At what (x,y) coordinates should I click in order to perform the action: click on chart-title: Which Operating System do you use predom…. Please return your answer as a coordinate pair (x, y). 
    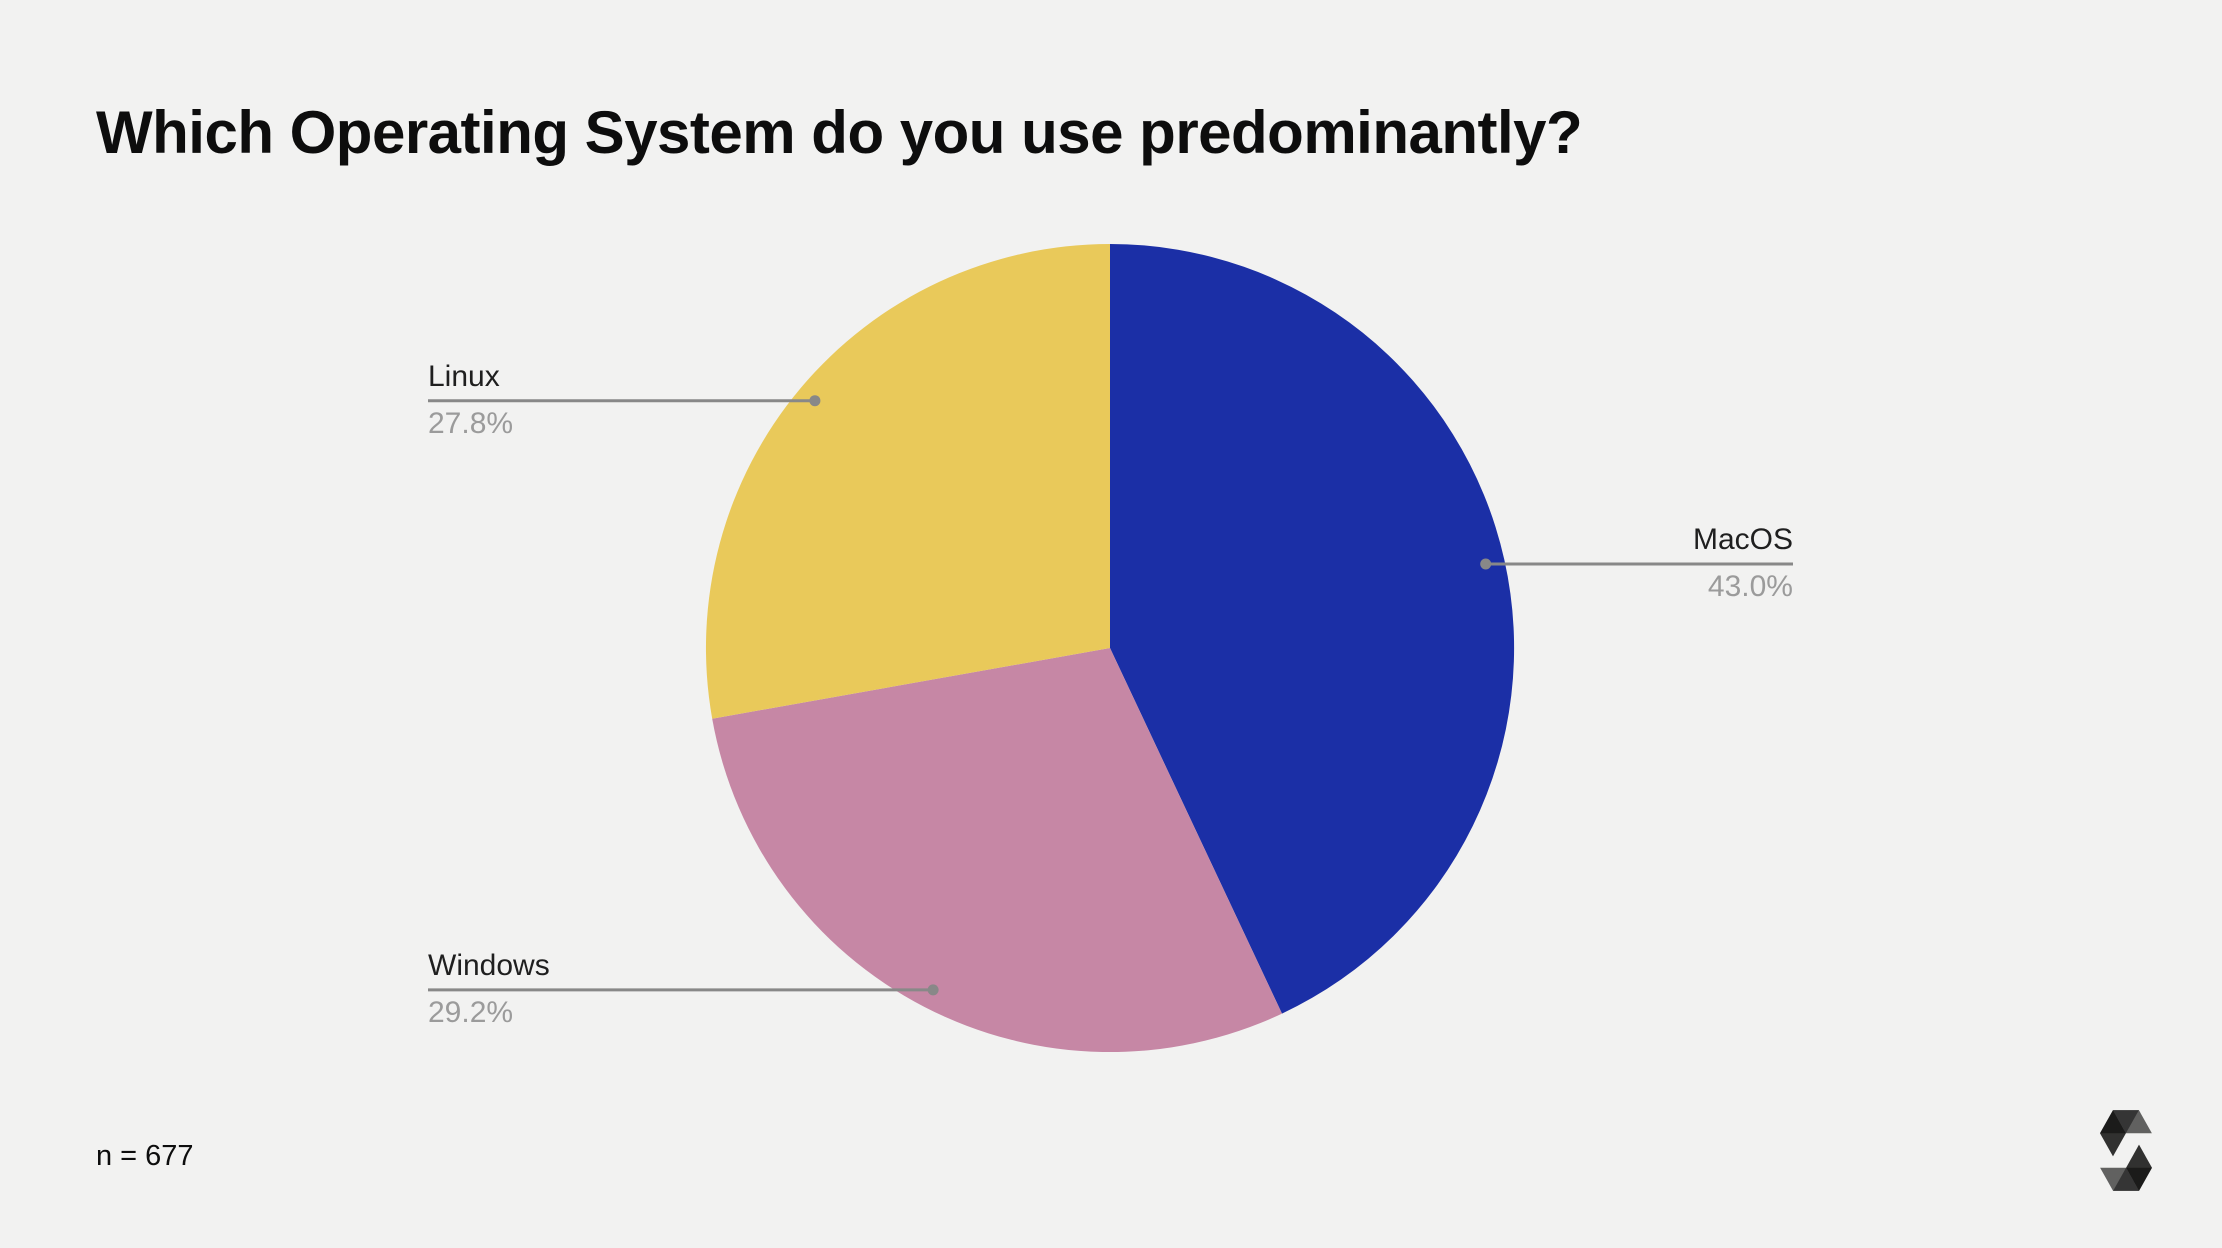
    Looking at the image, I should click on (839, 132).